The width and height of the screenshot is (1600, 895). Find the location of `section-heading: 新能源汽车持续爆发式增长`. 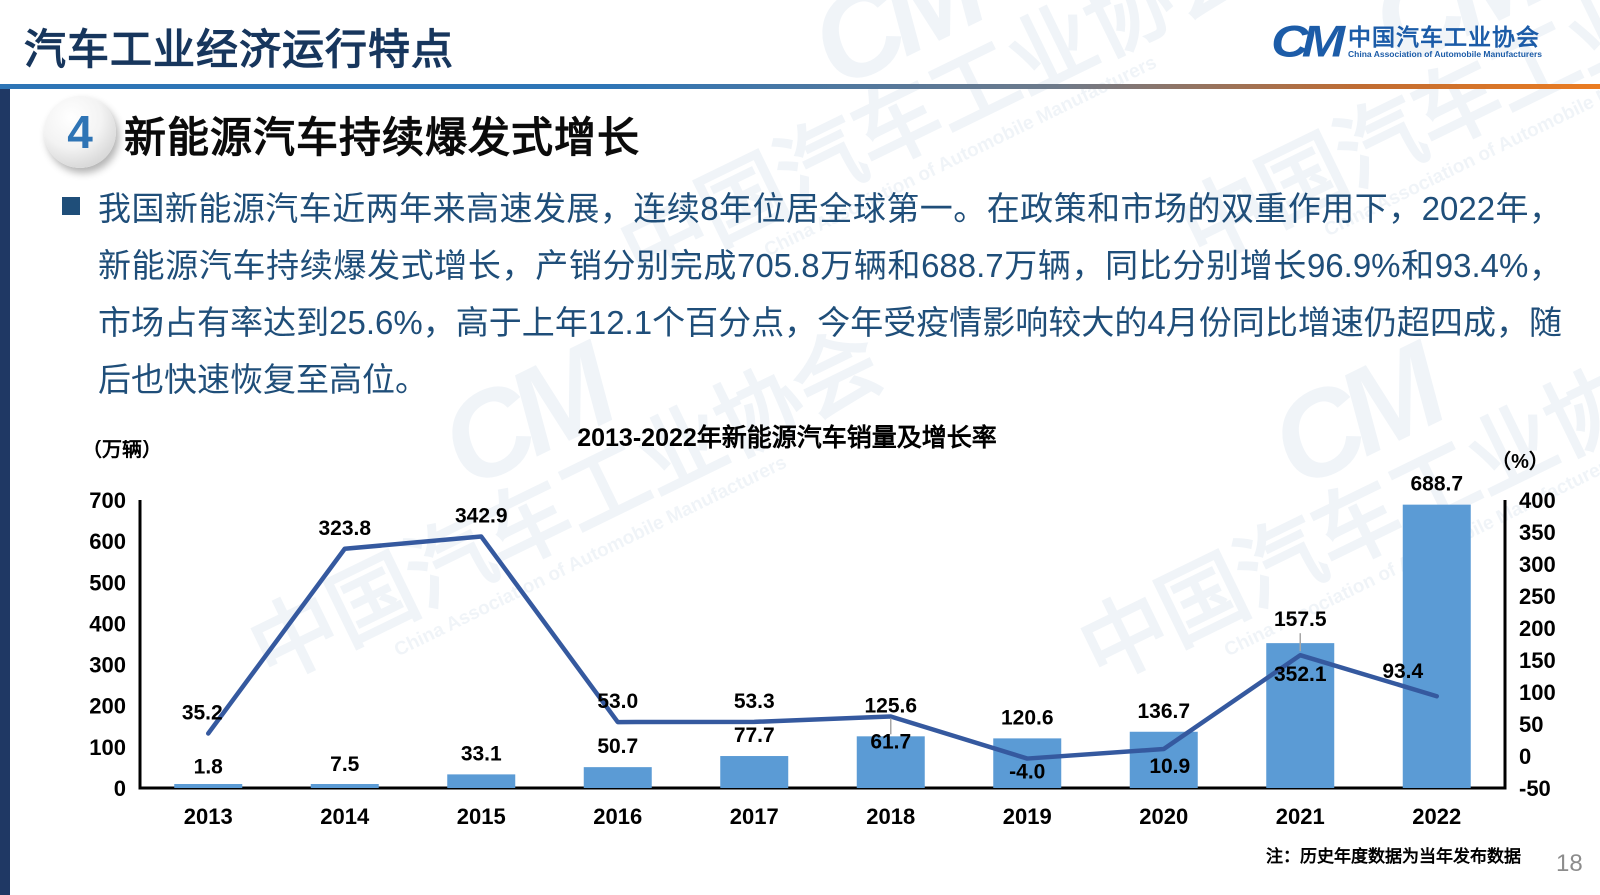

section-heading: 新能源汽车持续爆发式增长 is located at coordinates (382, 137).